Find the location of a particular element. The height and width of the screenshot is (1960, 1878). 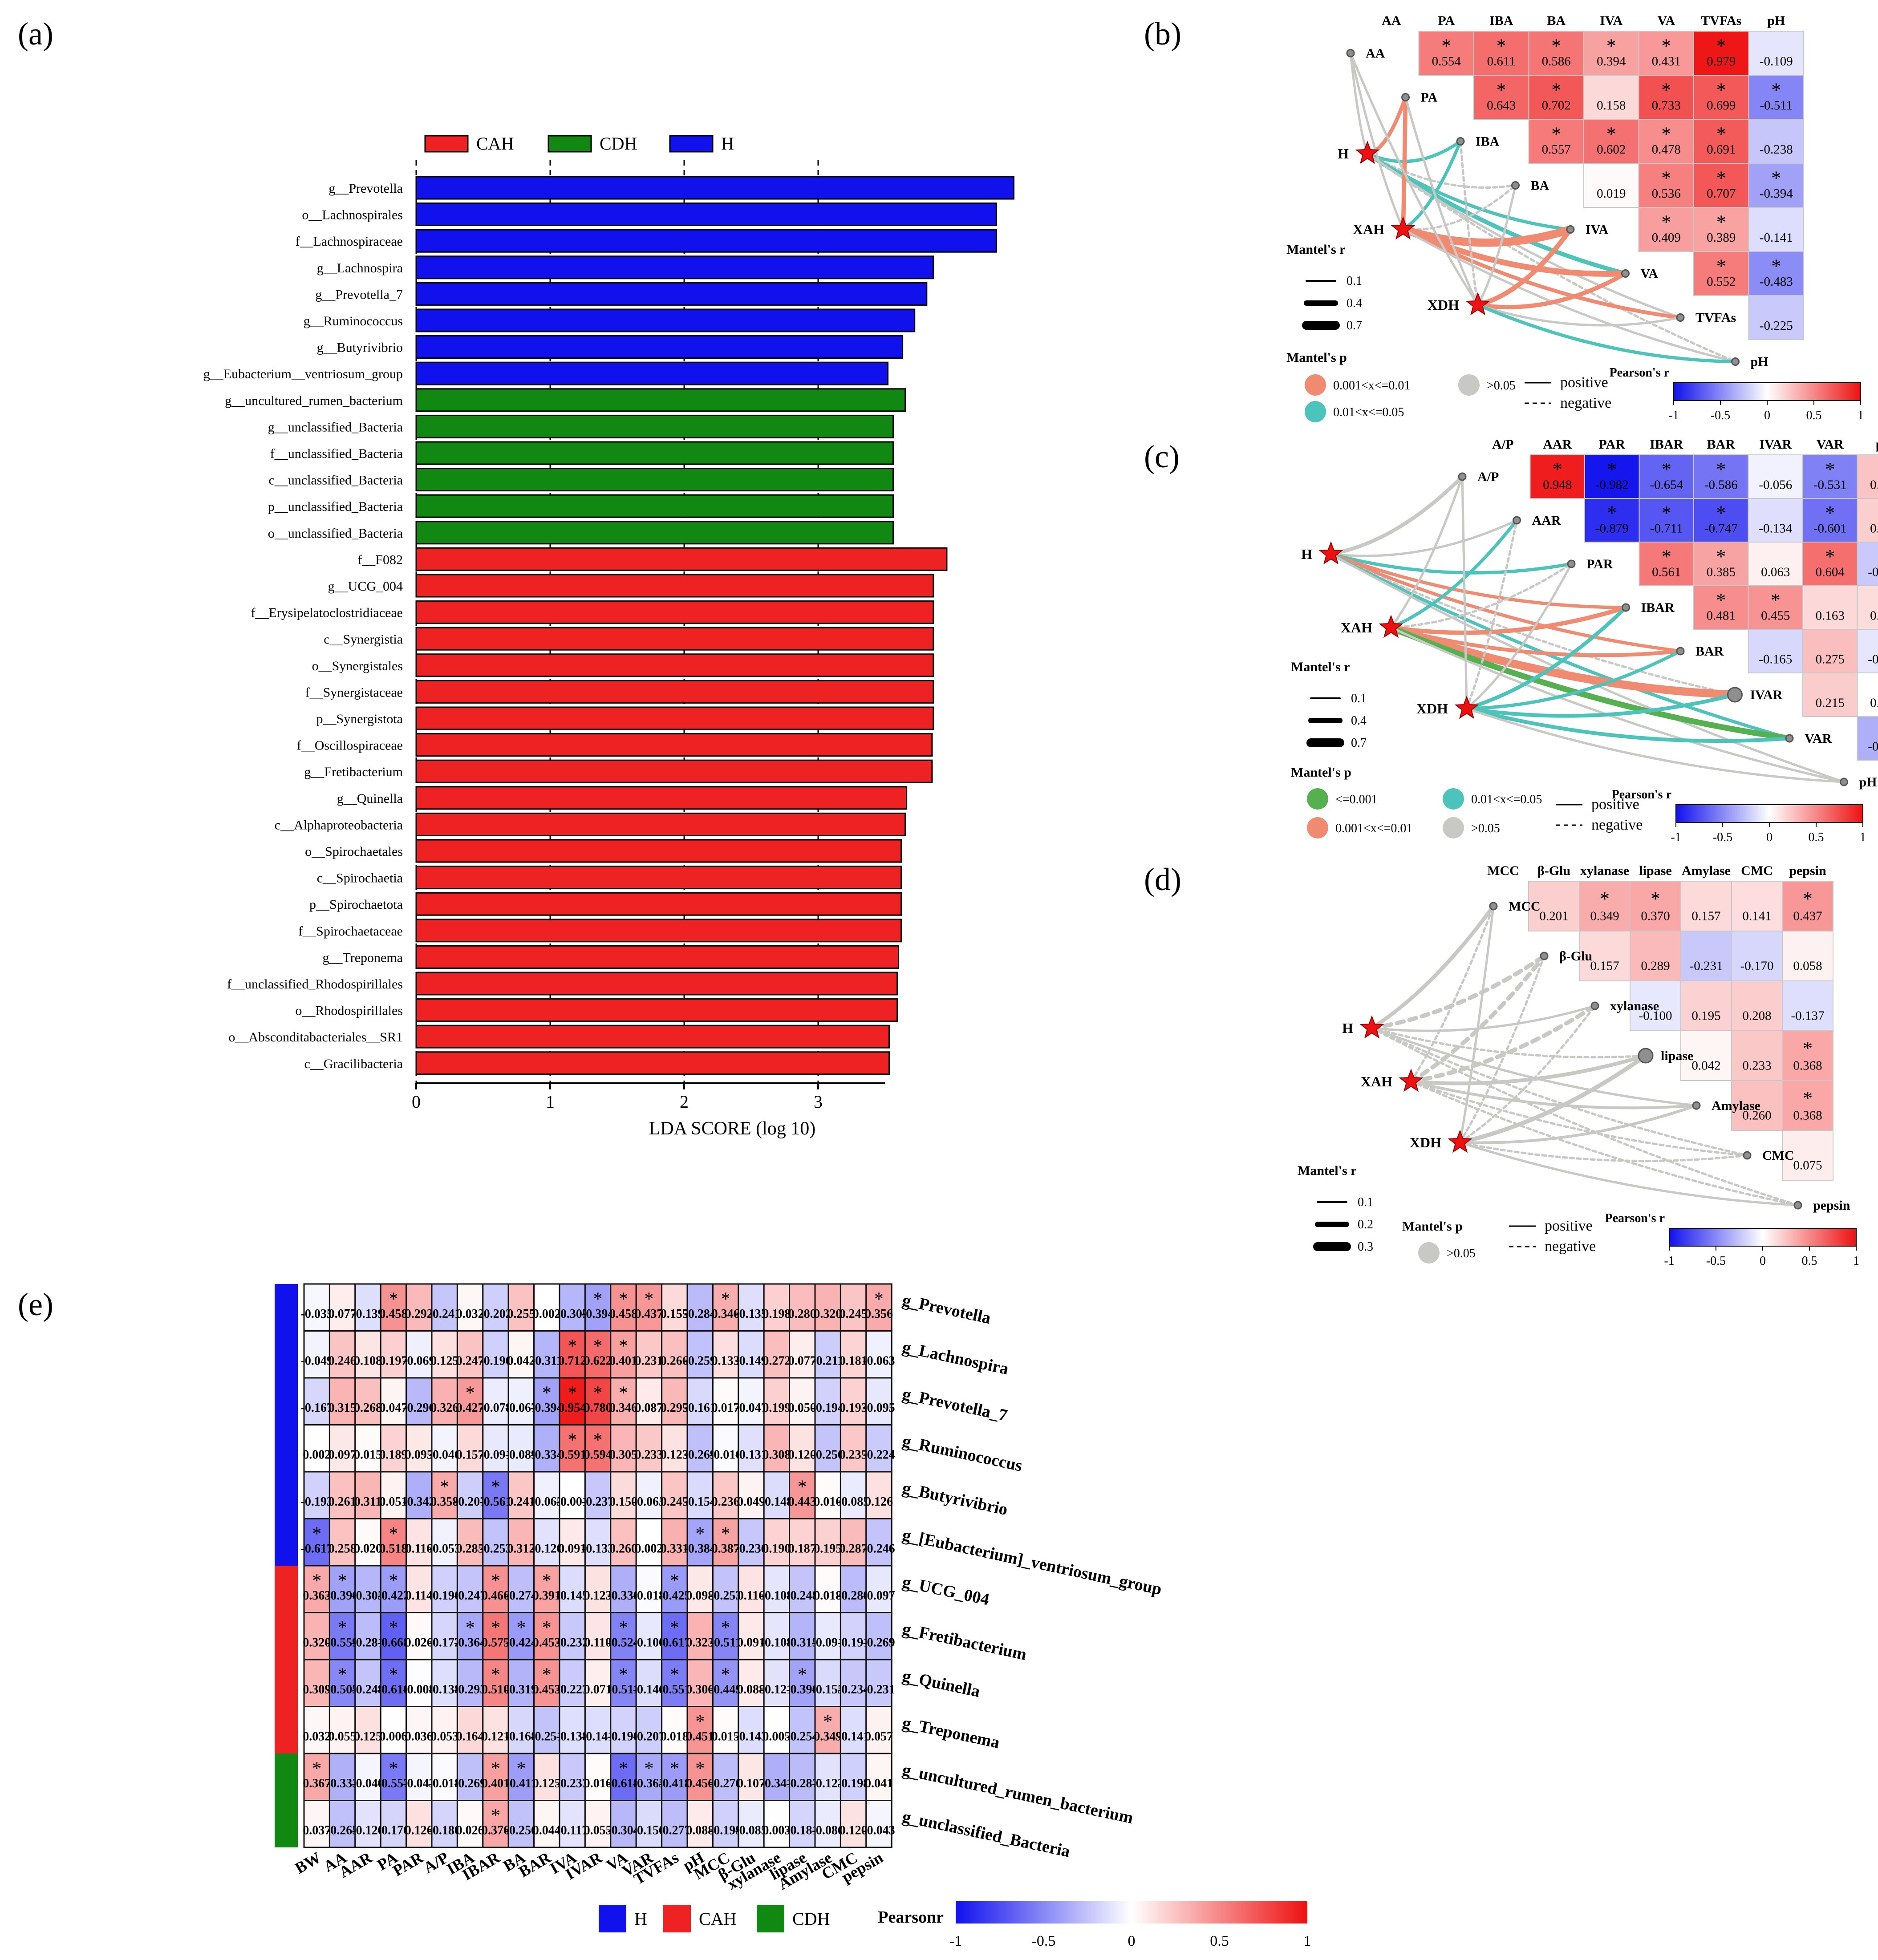

category-label: f__Synergistaceae is located at coordinates (354, 693).